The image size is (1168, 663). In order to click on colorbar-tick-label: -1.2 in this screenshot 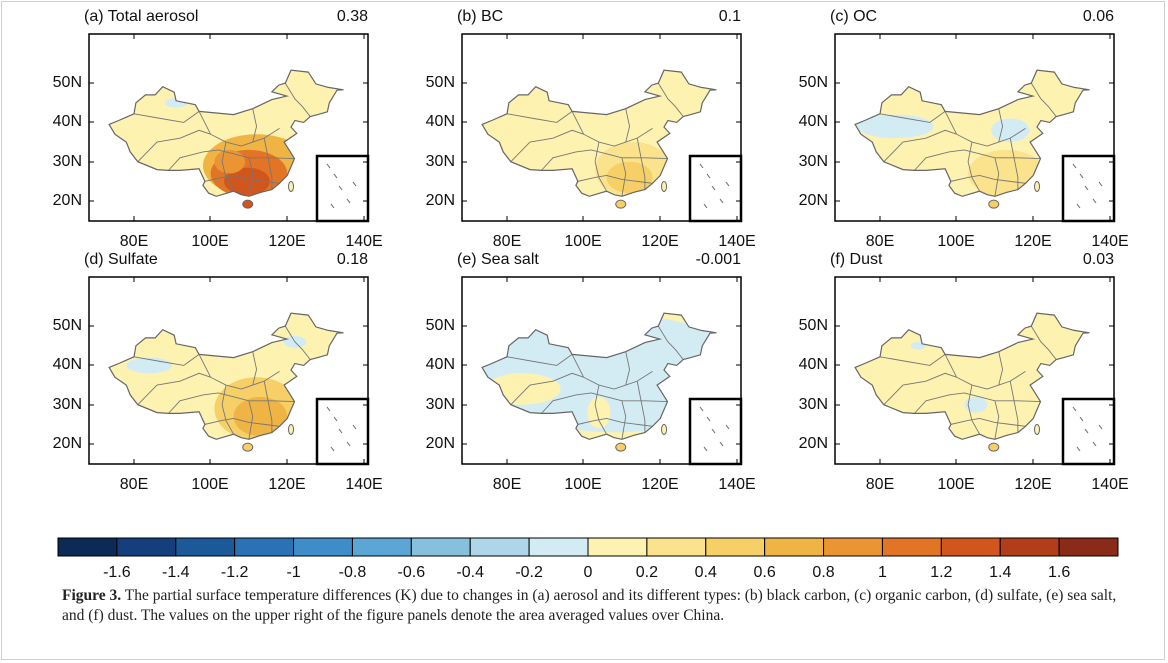, I will do `click(235, 572)`.